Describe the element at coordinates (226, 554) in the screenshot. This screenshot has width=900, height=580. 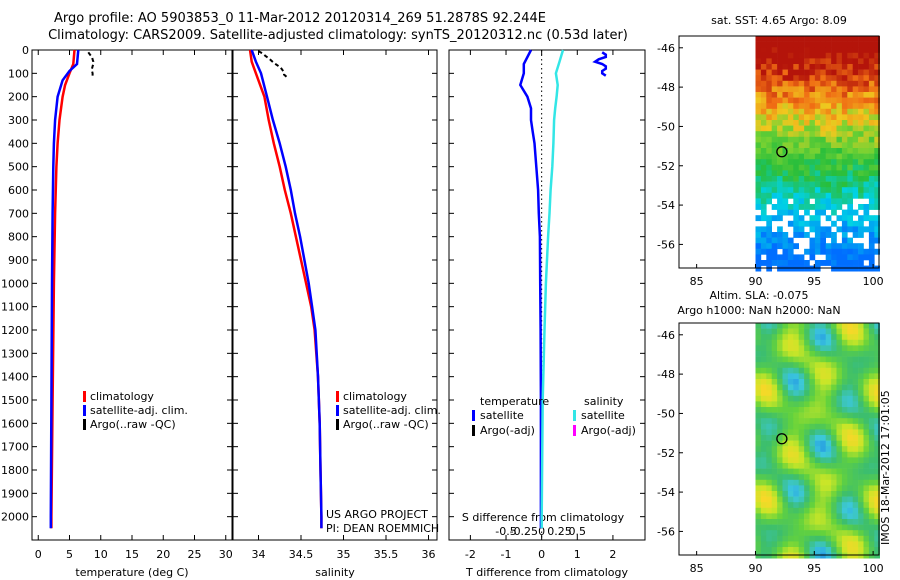
I see `xtick-label: 30` at that location.